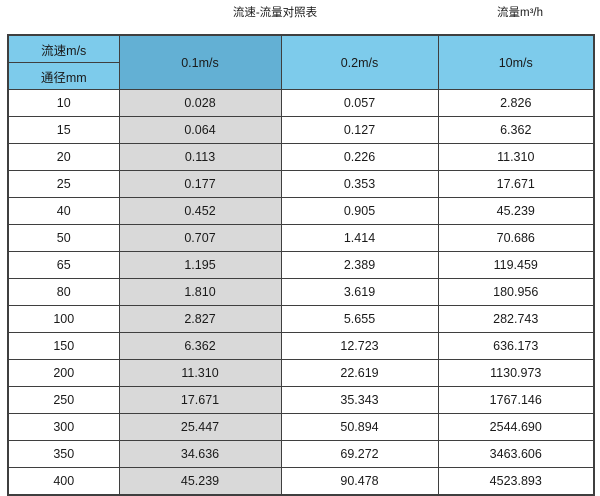 The image size is (600, 496). Describe the element at coordinates (200, 481) in the screenshot. I see `cell-v1: 45.239` at that location.